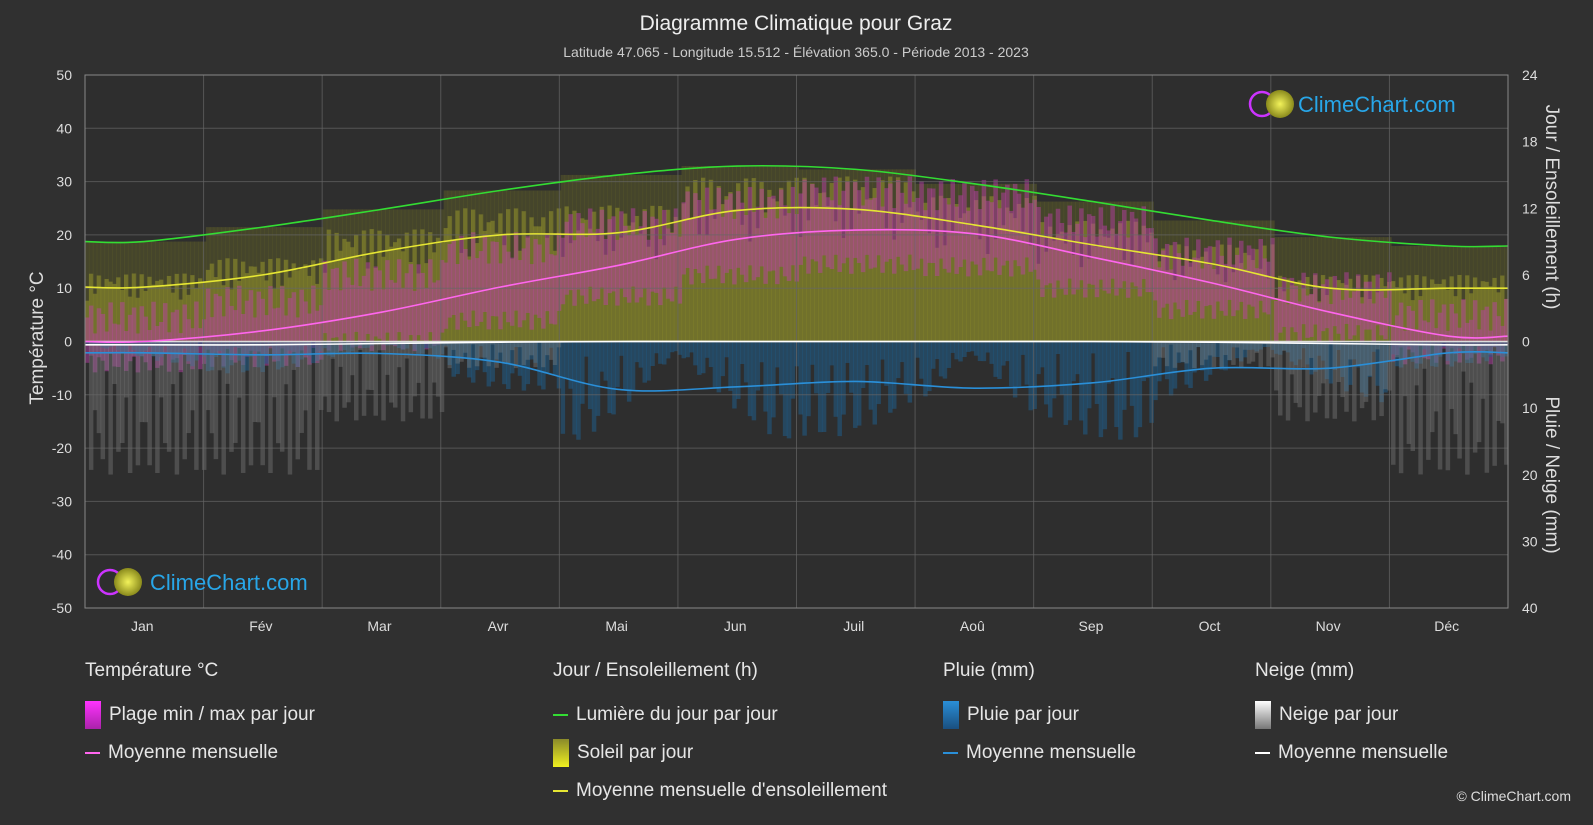 This screenshot has height=825, width=1593. Describe the element at coordinates (62, 501) in the screenshot. I see `y-tick-left: -30` at that location.